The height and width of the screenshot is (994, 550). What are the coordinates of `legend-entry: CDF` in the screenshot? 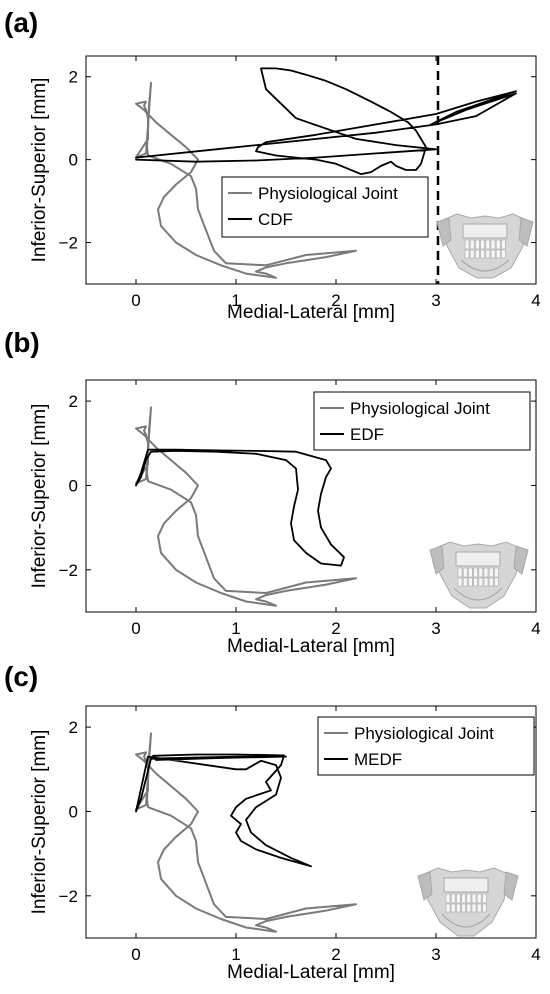 It's located at (275, 219).